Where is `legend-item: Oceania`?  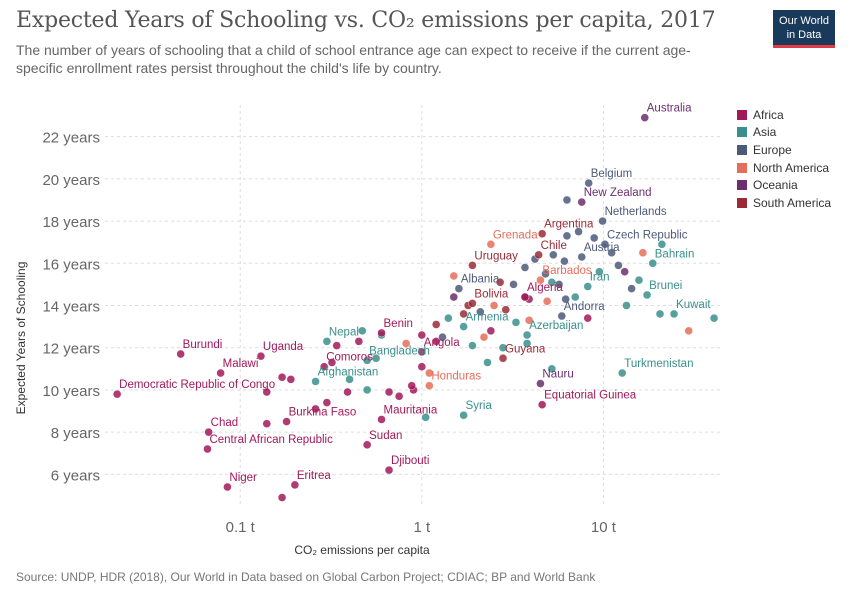 legend-item: Oceania is located at coordinates (784, 185).